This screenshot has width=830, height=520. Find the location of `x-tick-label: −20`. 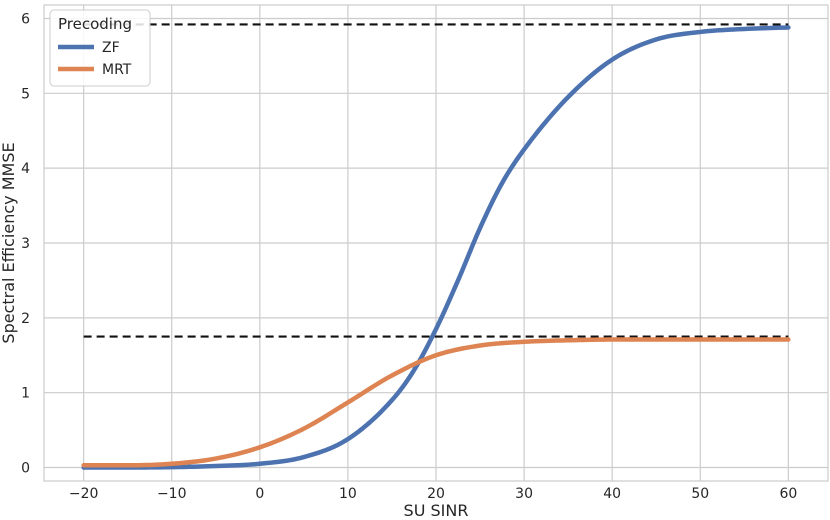

x-tick-label: −20 is located at coordinates (84, 494).